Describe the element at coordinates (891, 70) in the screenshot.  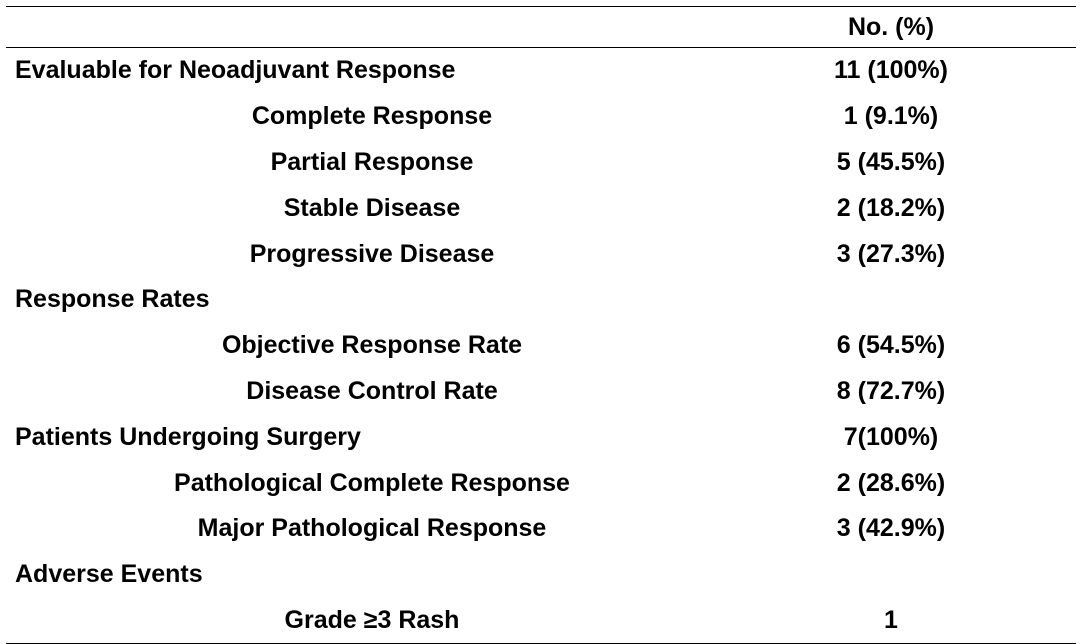
I see `row-value: 11 (100%)` at that location.